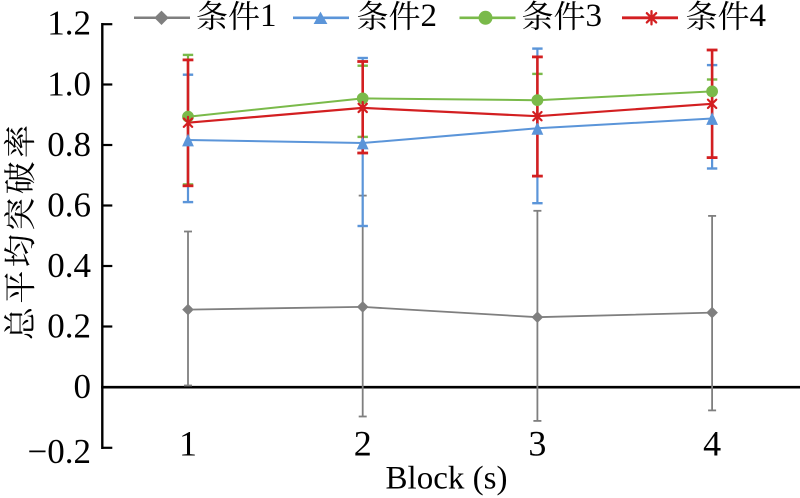 The image size is (800, 498). Describe the element at coordinates (60, 451) in the screenshot. I see `svg-text: −0.2` at that location.